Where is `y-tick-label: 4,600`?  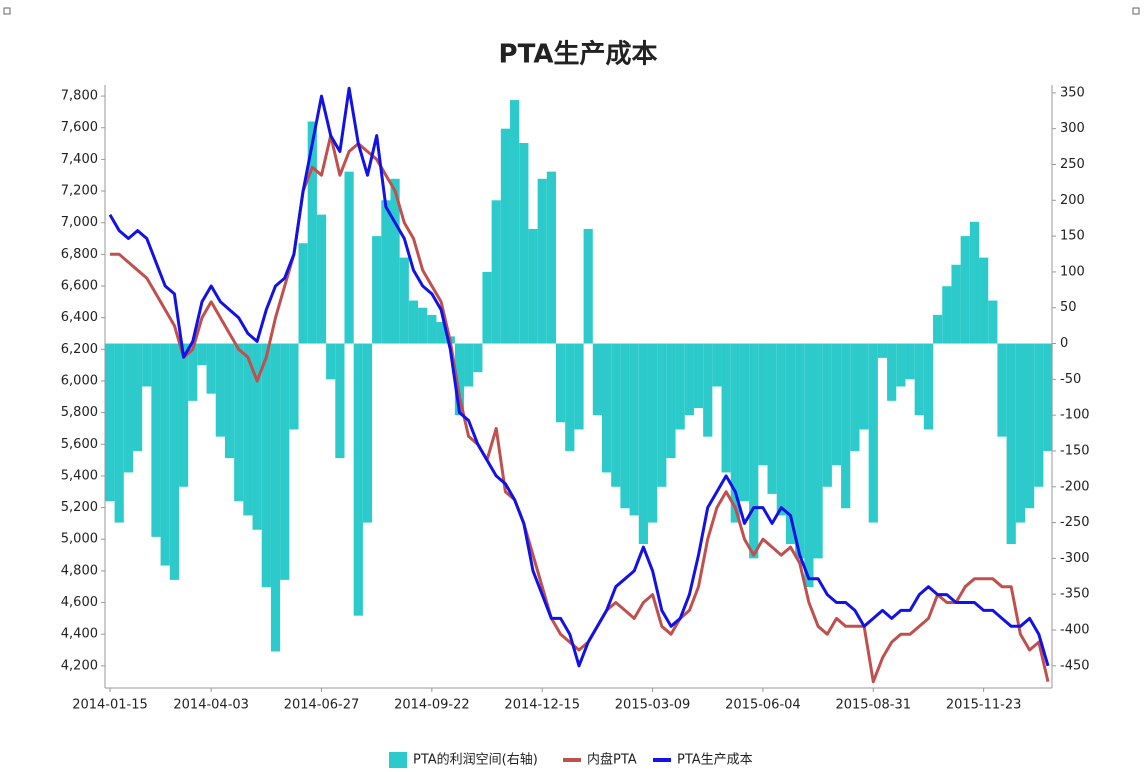
y-tick-label: 4,600 is located at coordinates (79, 602).